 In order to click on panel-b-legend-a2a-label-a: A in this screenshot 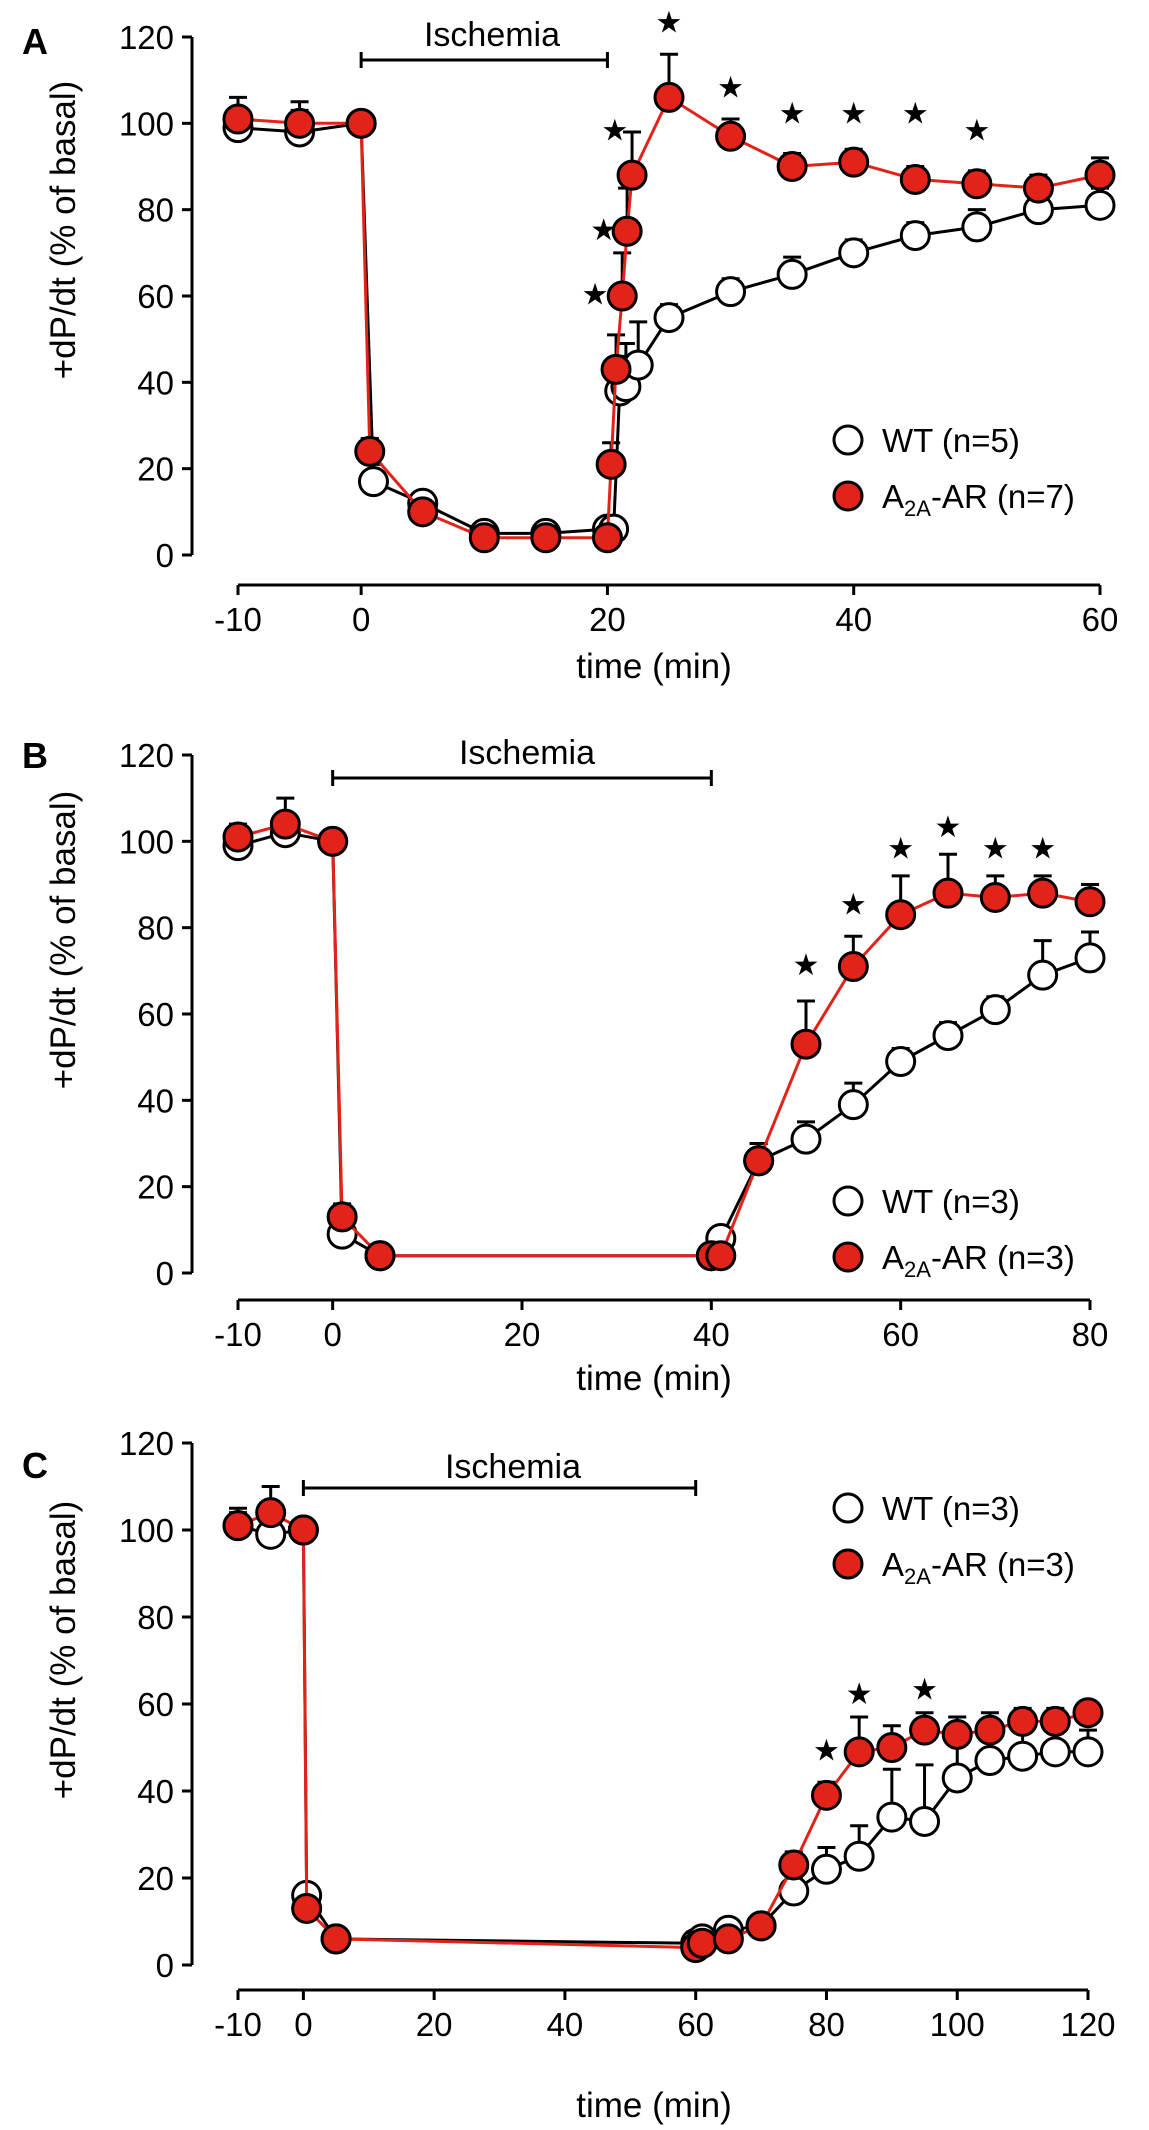, I will do `click(893, 1257)`.